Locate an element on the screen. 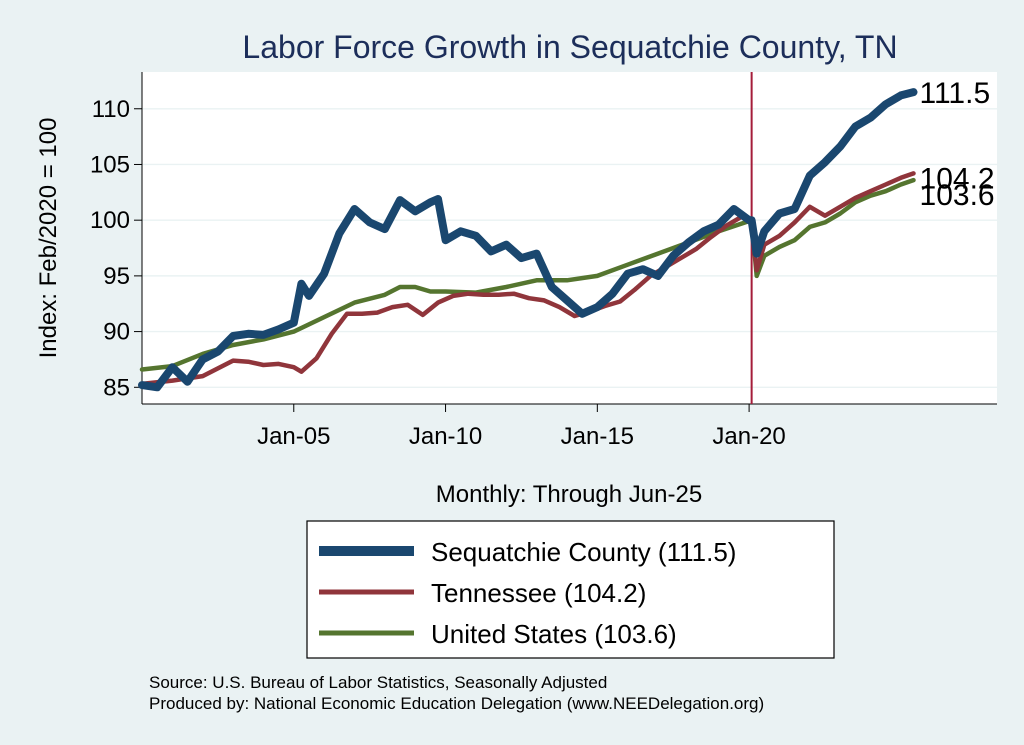 This screenshot has height=745, width=1024. legend-label-sequatchie: Sequatchie County (111.5) is located at coordinates (583, 552).